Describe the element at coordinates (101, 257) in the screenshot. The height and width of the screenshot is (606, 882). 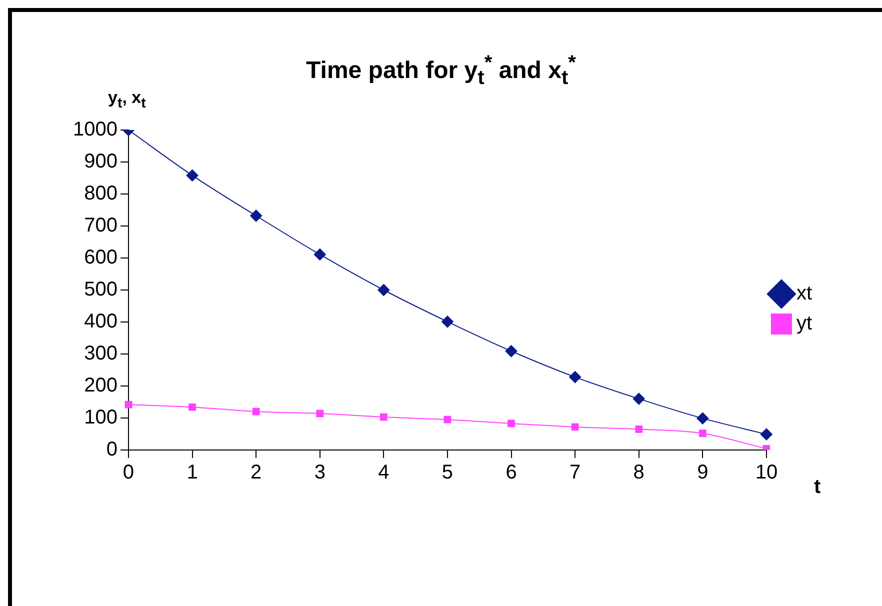
I see `y-tick-label: 600` at that location.